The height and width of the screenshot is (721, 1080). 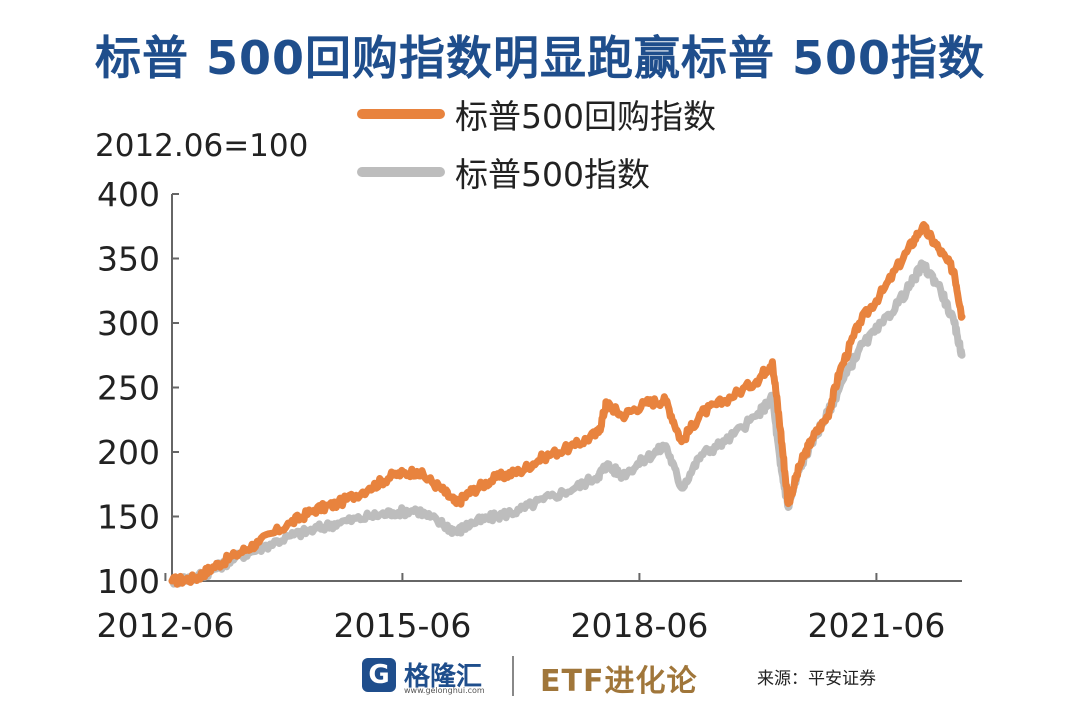 I want to click on legend-swatch-buyback, so click(x=401, y=114).